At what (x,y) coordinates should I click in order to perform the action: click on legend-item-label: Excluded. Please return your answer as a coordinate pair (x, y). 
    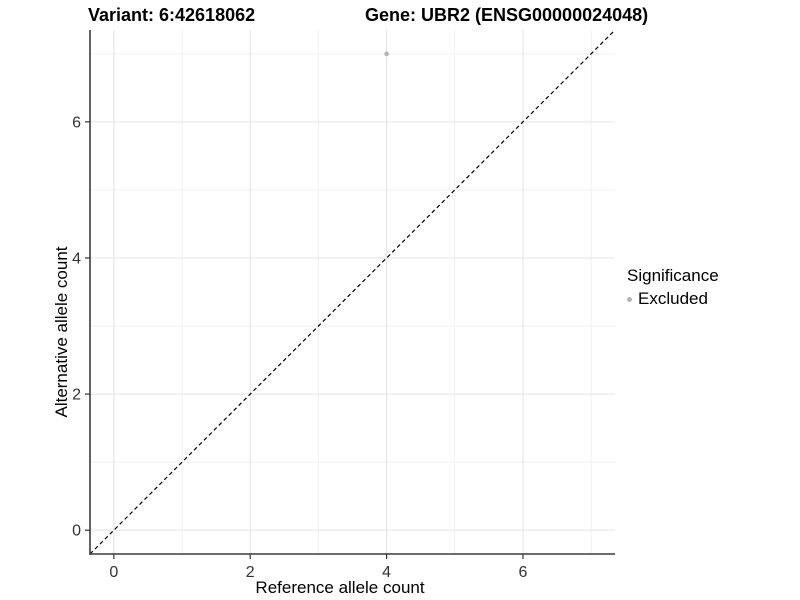
    Looking at the image, I should click on (673, 298).